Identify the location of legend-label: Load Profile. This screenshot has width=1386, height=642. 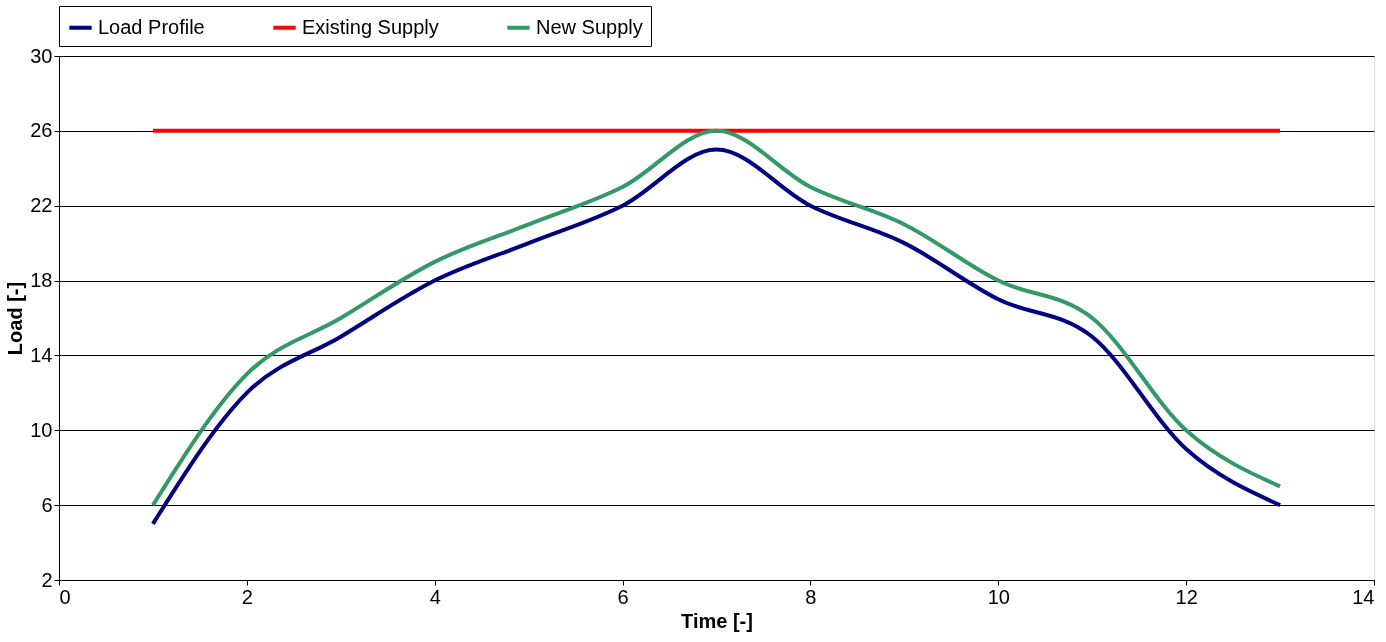
(151, 26).